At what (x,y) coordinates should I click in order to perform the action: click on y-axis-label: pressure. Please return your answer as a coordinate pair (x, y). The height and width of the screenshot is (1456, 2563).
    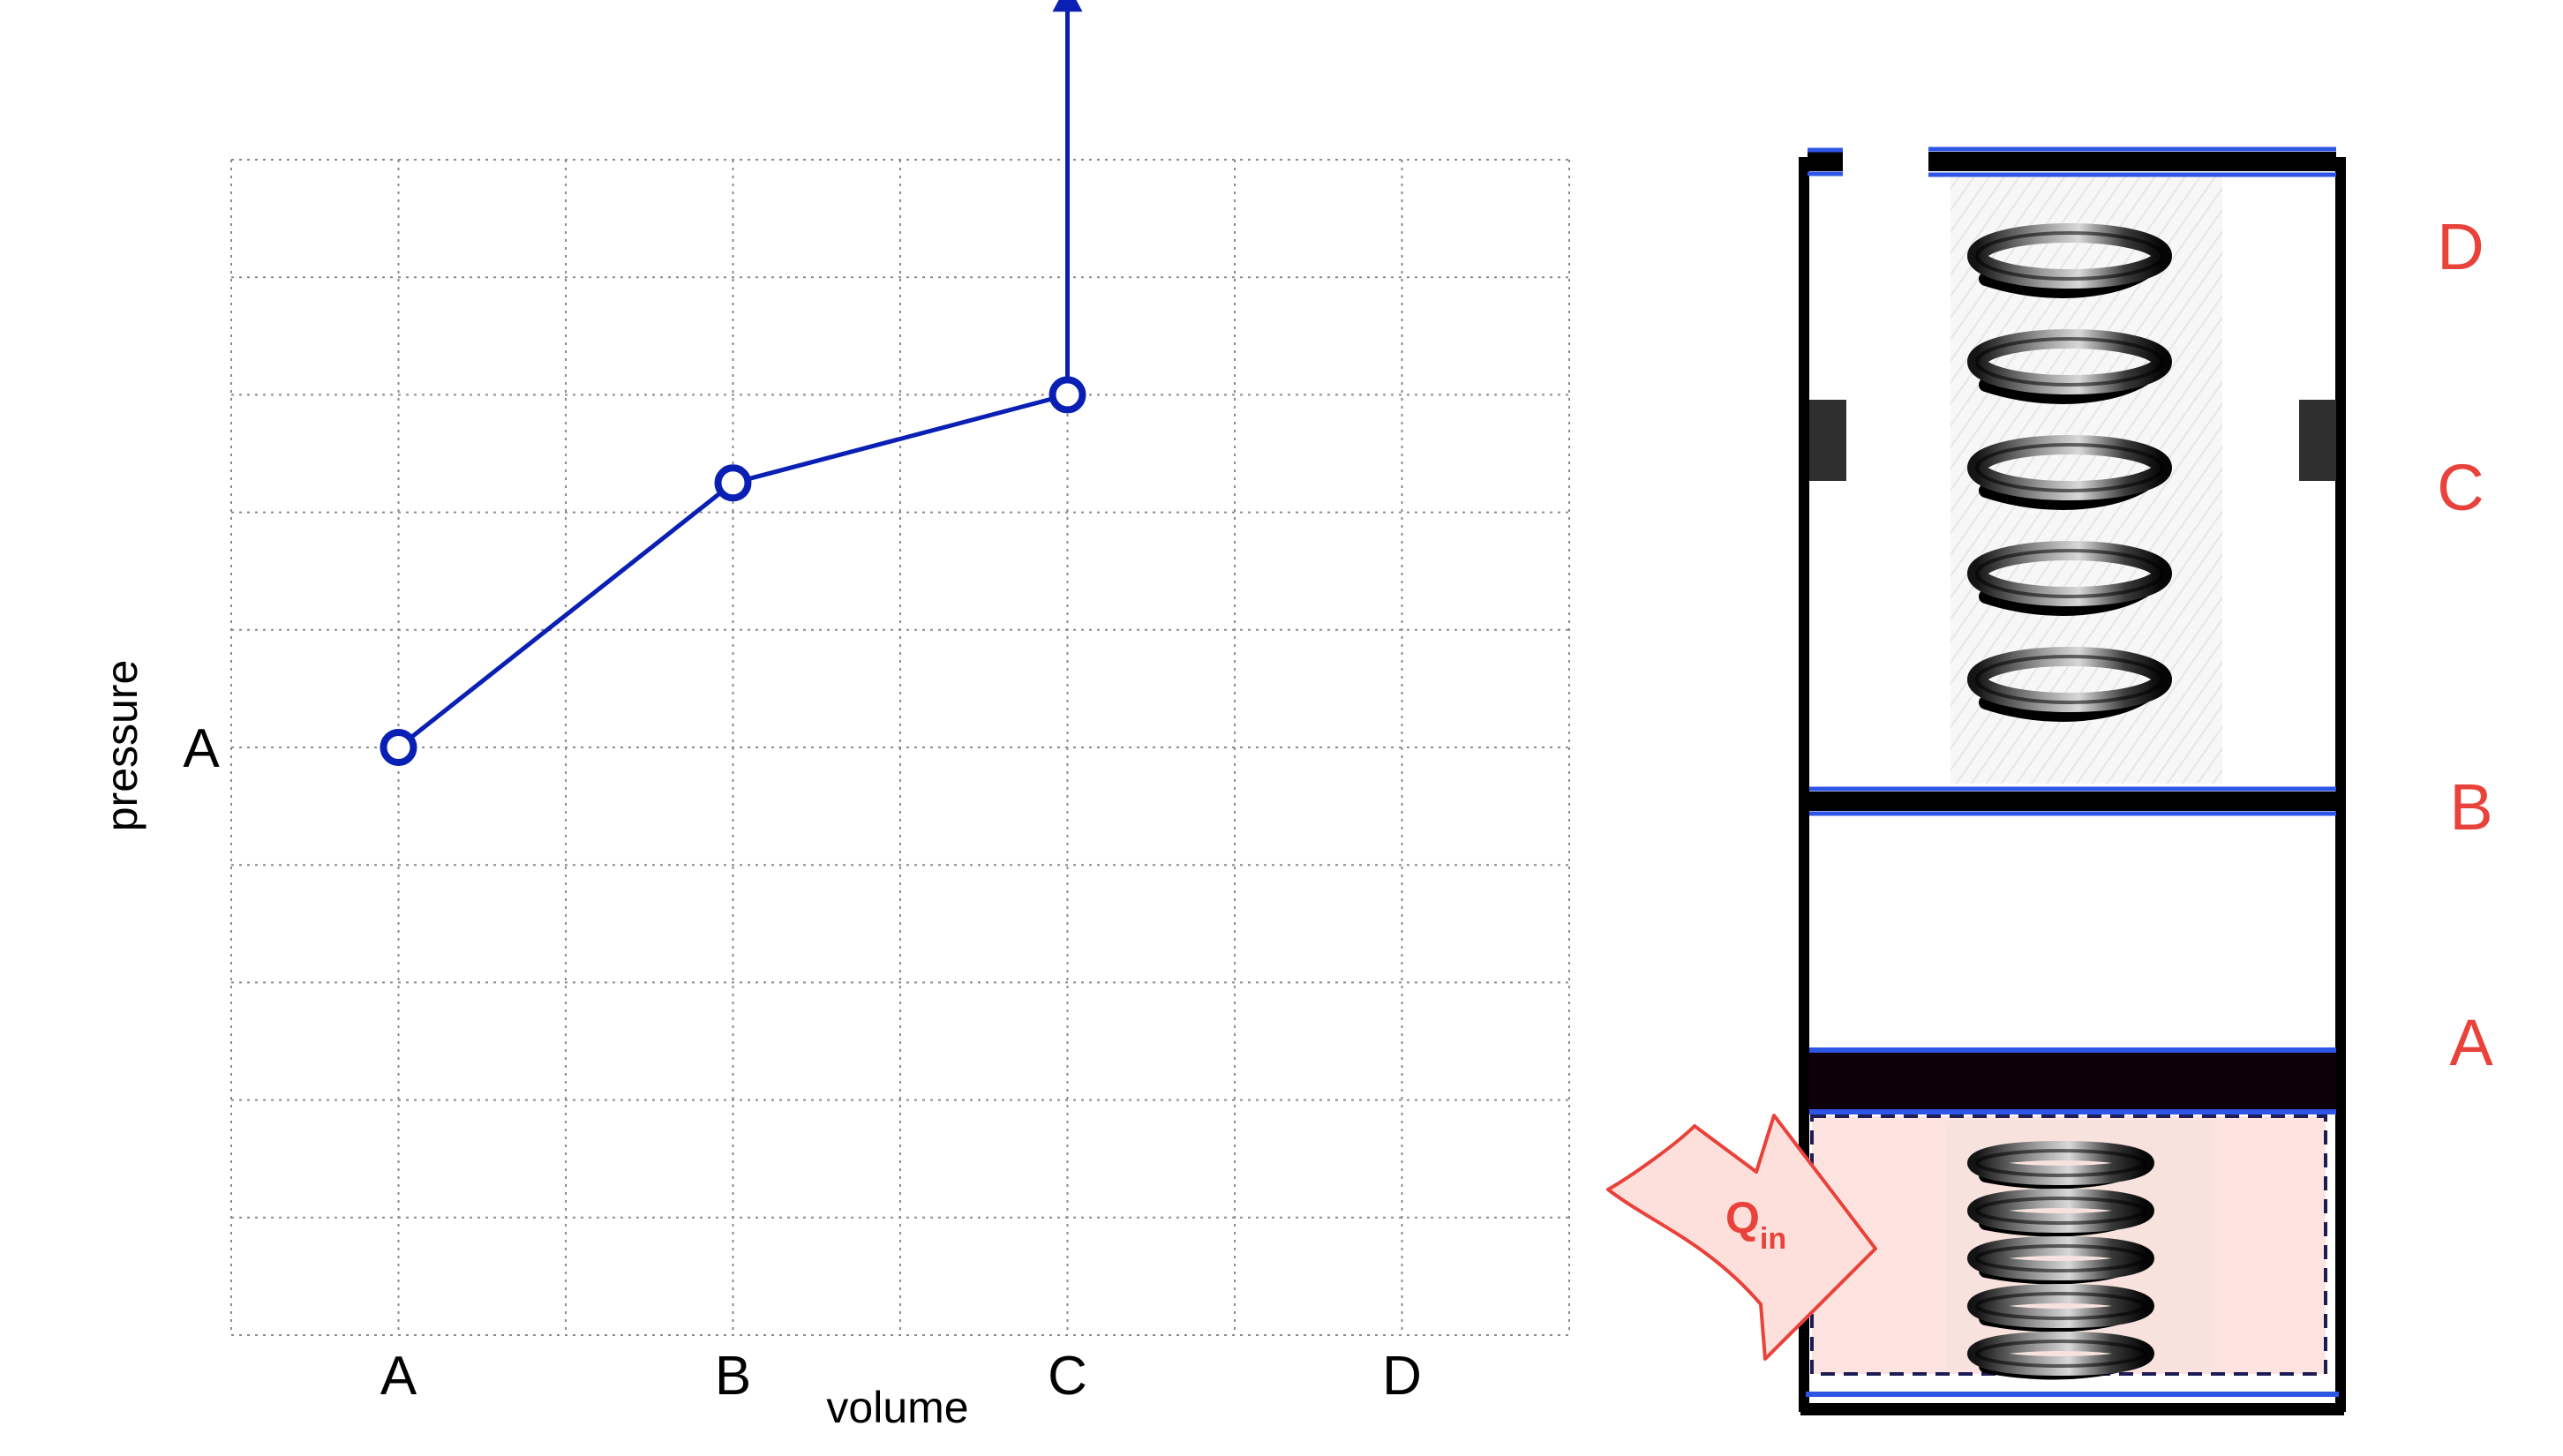
    Looking at the image, I should click on (122, 746).